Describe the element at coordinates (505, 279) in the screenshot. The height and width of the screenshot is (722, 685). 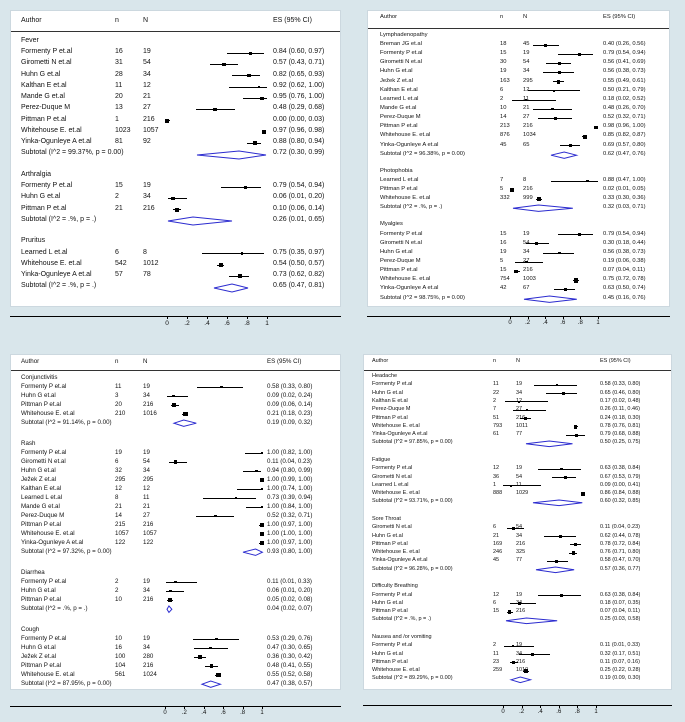
I see `study-n: 754` at that location.